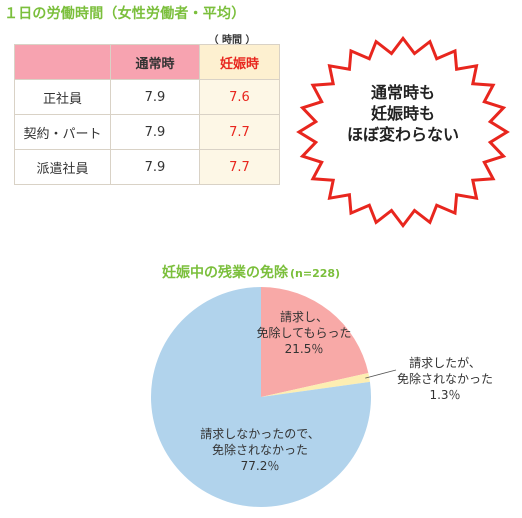 The image size is (522, 518). I want to click on pie-slice-request-granted, so click(315, 341).